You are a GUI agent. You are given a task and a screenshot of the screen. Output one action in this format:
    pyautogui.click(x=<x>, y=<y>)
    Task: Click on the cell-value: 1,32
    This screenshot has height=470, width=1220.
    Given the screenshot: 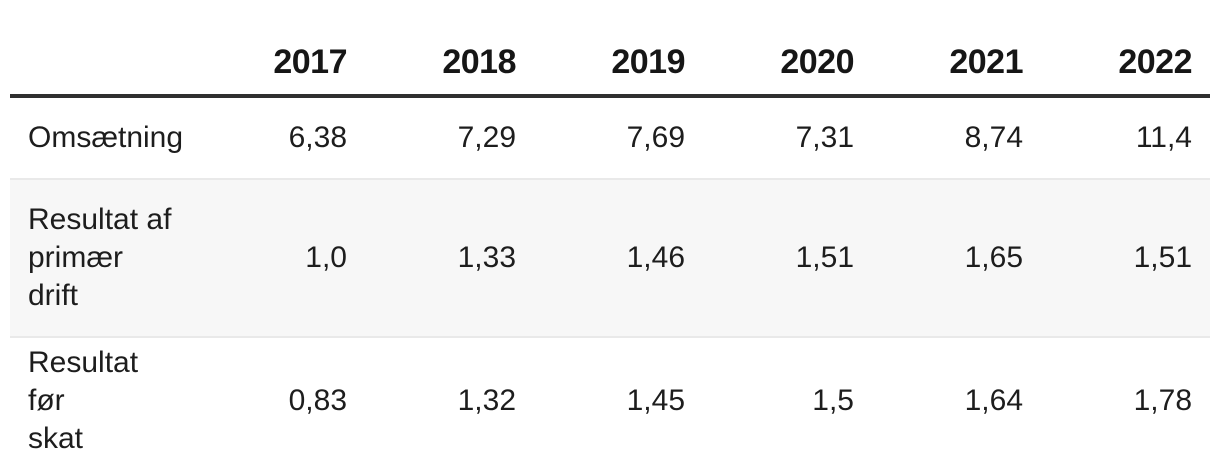 What is the action you would take?
    pyautogui.click(x=431, y=400)
    